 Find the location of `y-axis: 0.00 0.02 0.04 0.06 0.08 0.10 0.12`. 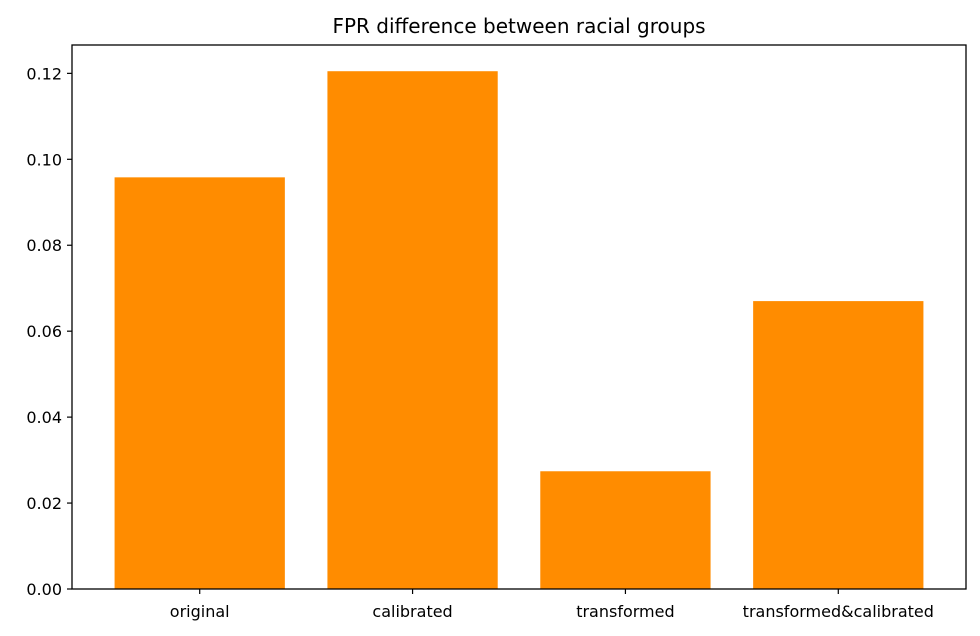

y-axis: 0.00 0.02 0.04 0.06 0.08 0.10 0.12 is located at coordinates (49, 331).